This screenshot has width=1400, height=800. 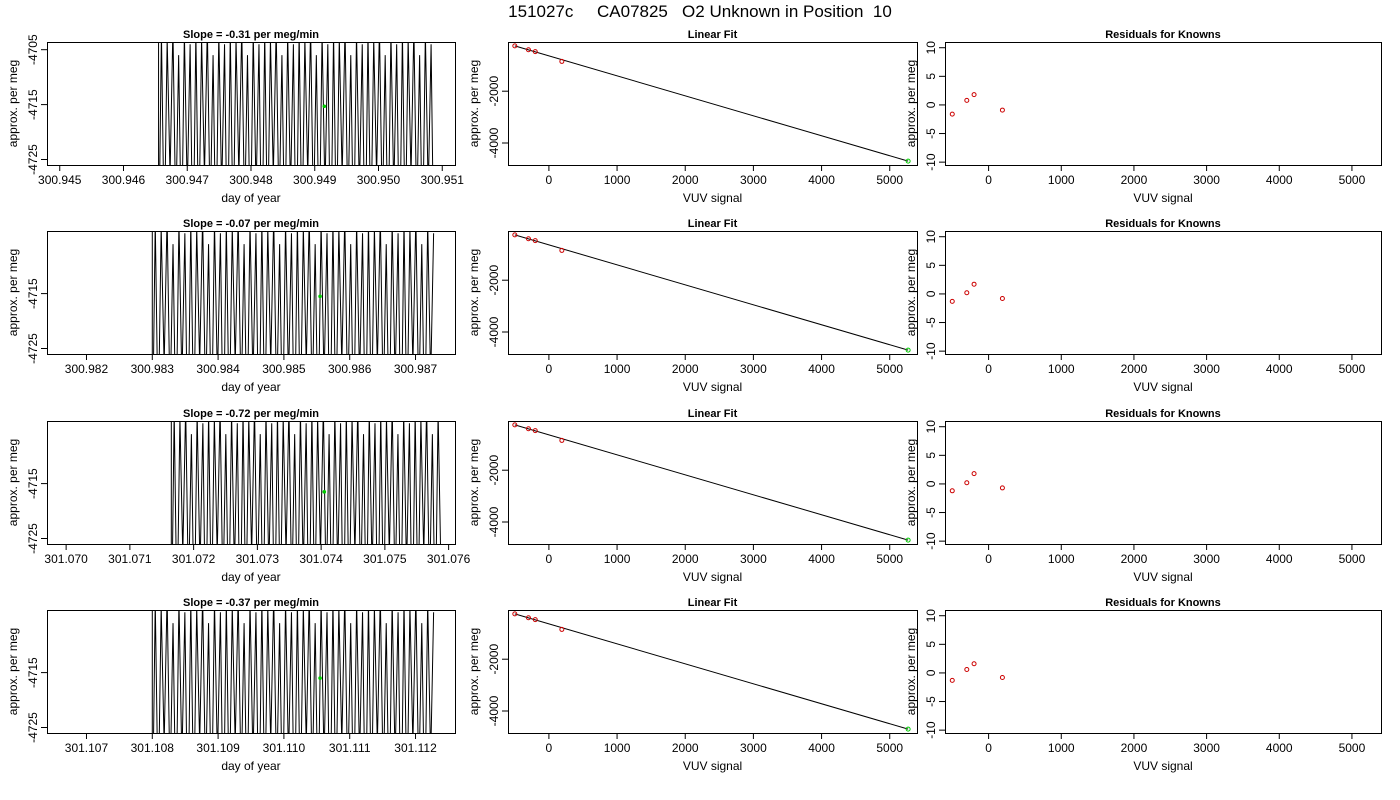 What do you see at coordinates (66, 559) in the screenshot?
I see `x-tick-label: 301.070` at bounding box center [66, 559].